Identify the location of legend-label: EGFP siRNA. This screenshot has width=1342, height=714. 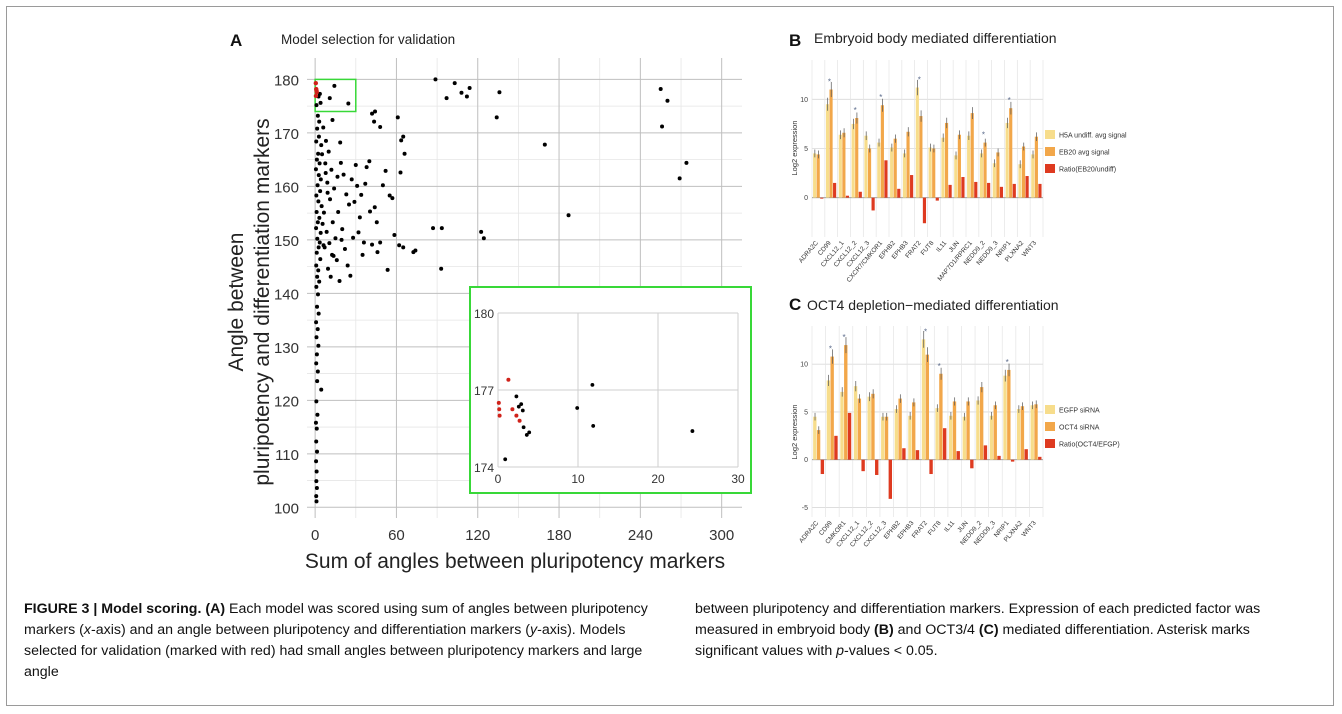
(1079, 411).